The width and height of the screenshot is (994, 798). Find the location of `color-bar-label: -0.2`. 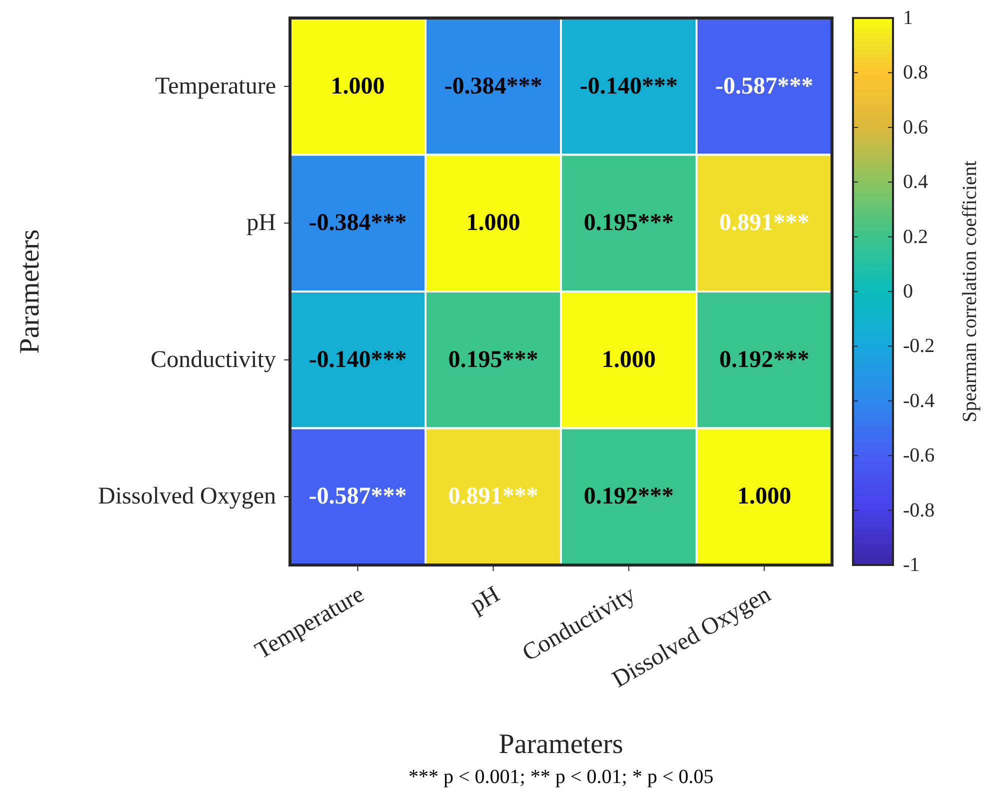

color-bar-label: -0.2 is located at coordinates (919, 346).